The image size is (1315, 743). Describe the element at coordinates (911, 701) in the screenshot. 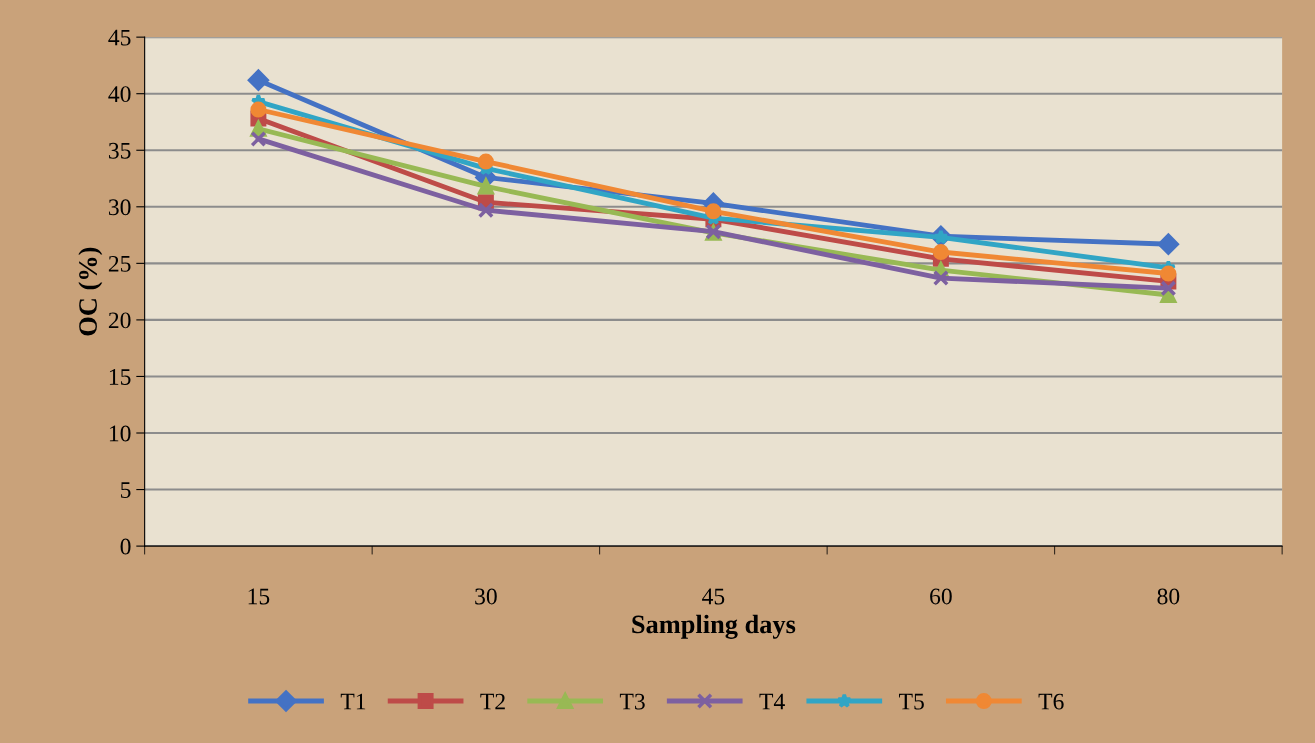

I see `legend-label: T5` at that location.